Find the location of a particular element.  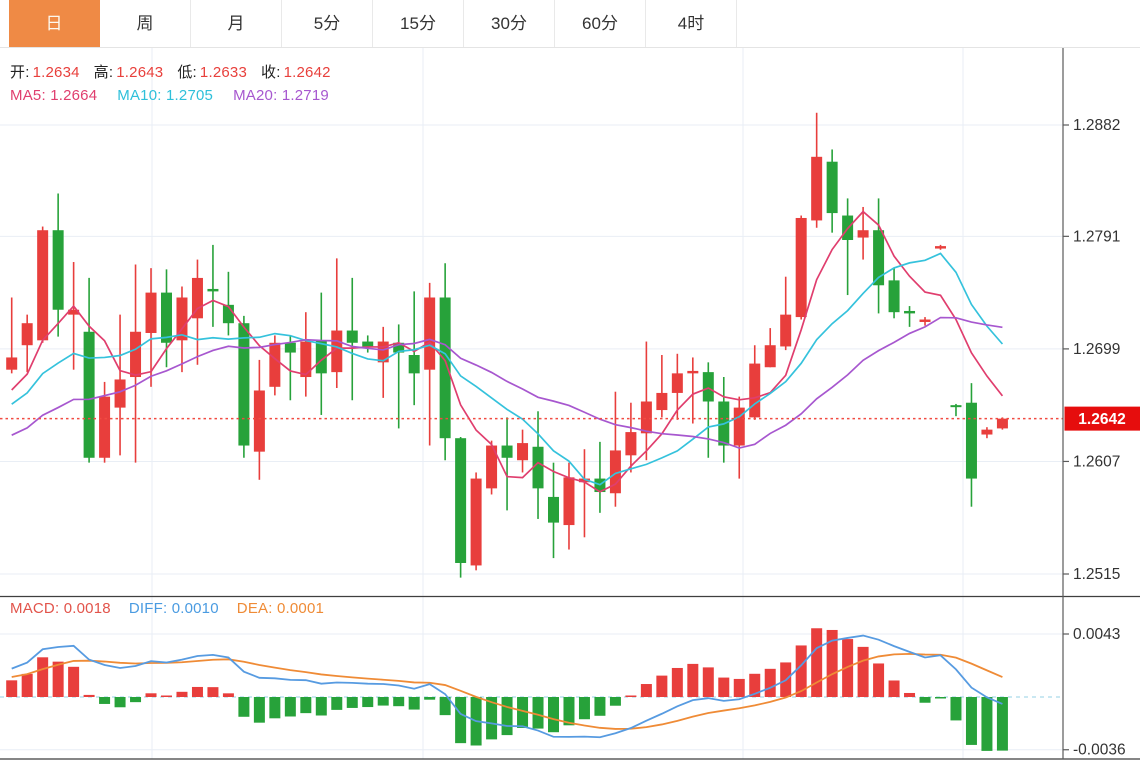

axis-tick-label: -0.0036 is located at coordinates (1099, 750).